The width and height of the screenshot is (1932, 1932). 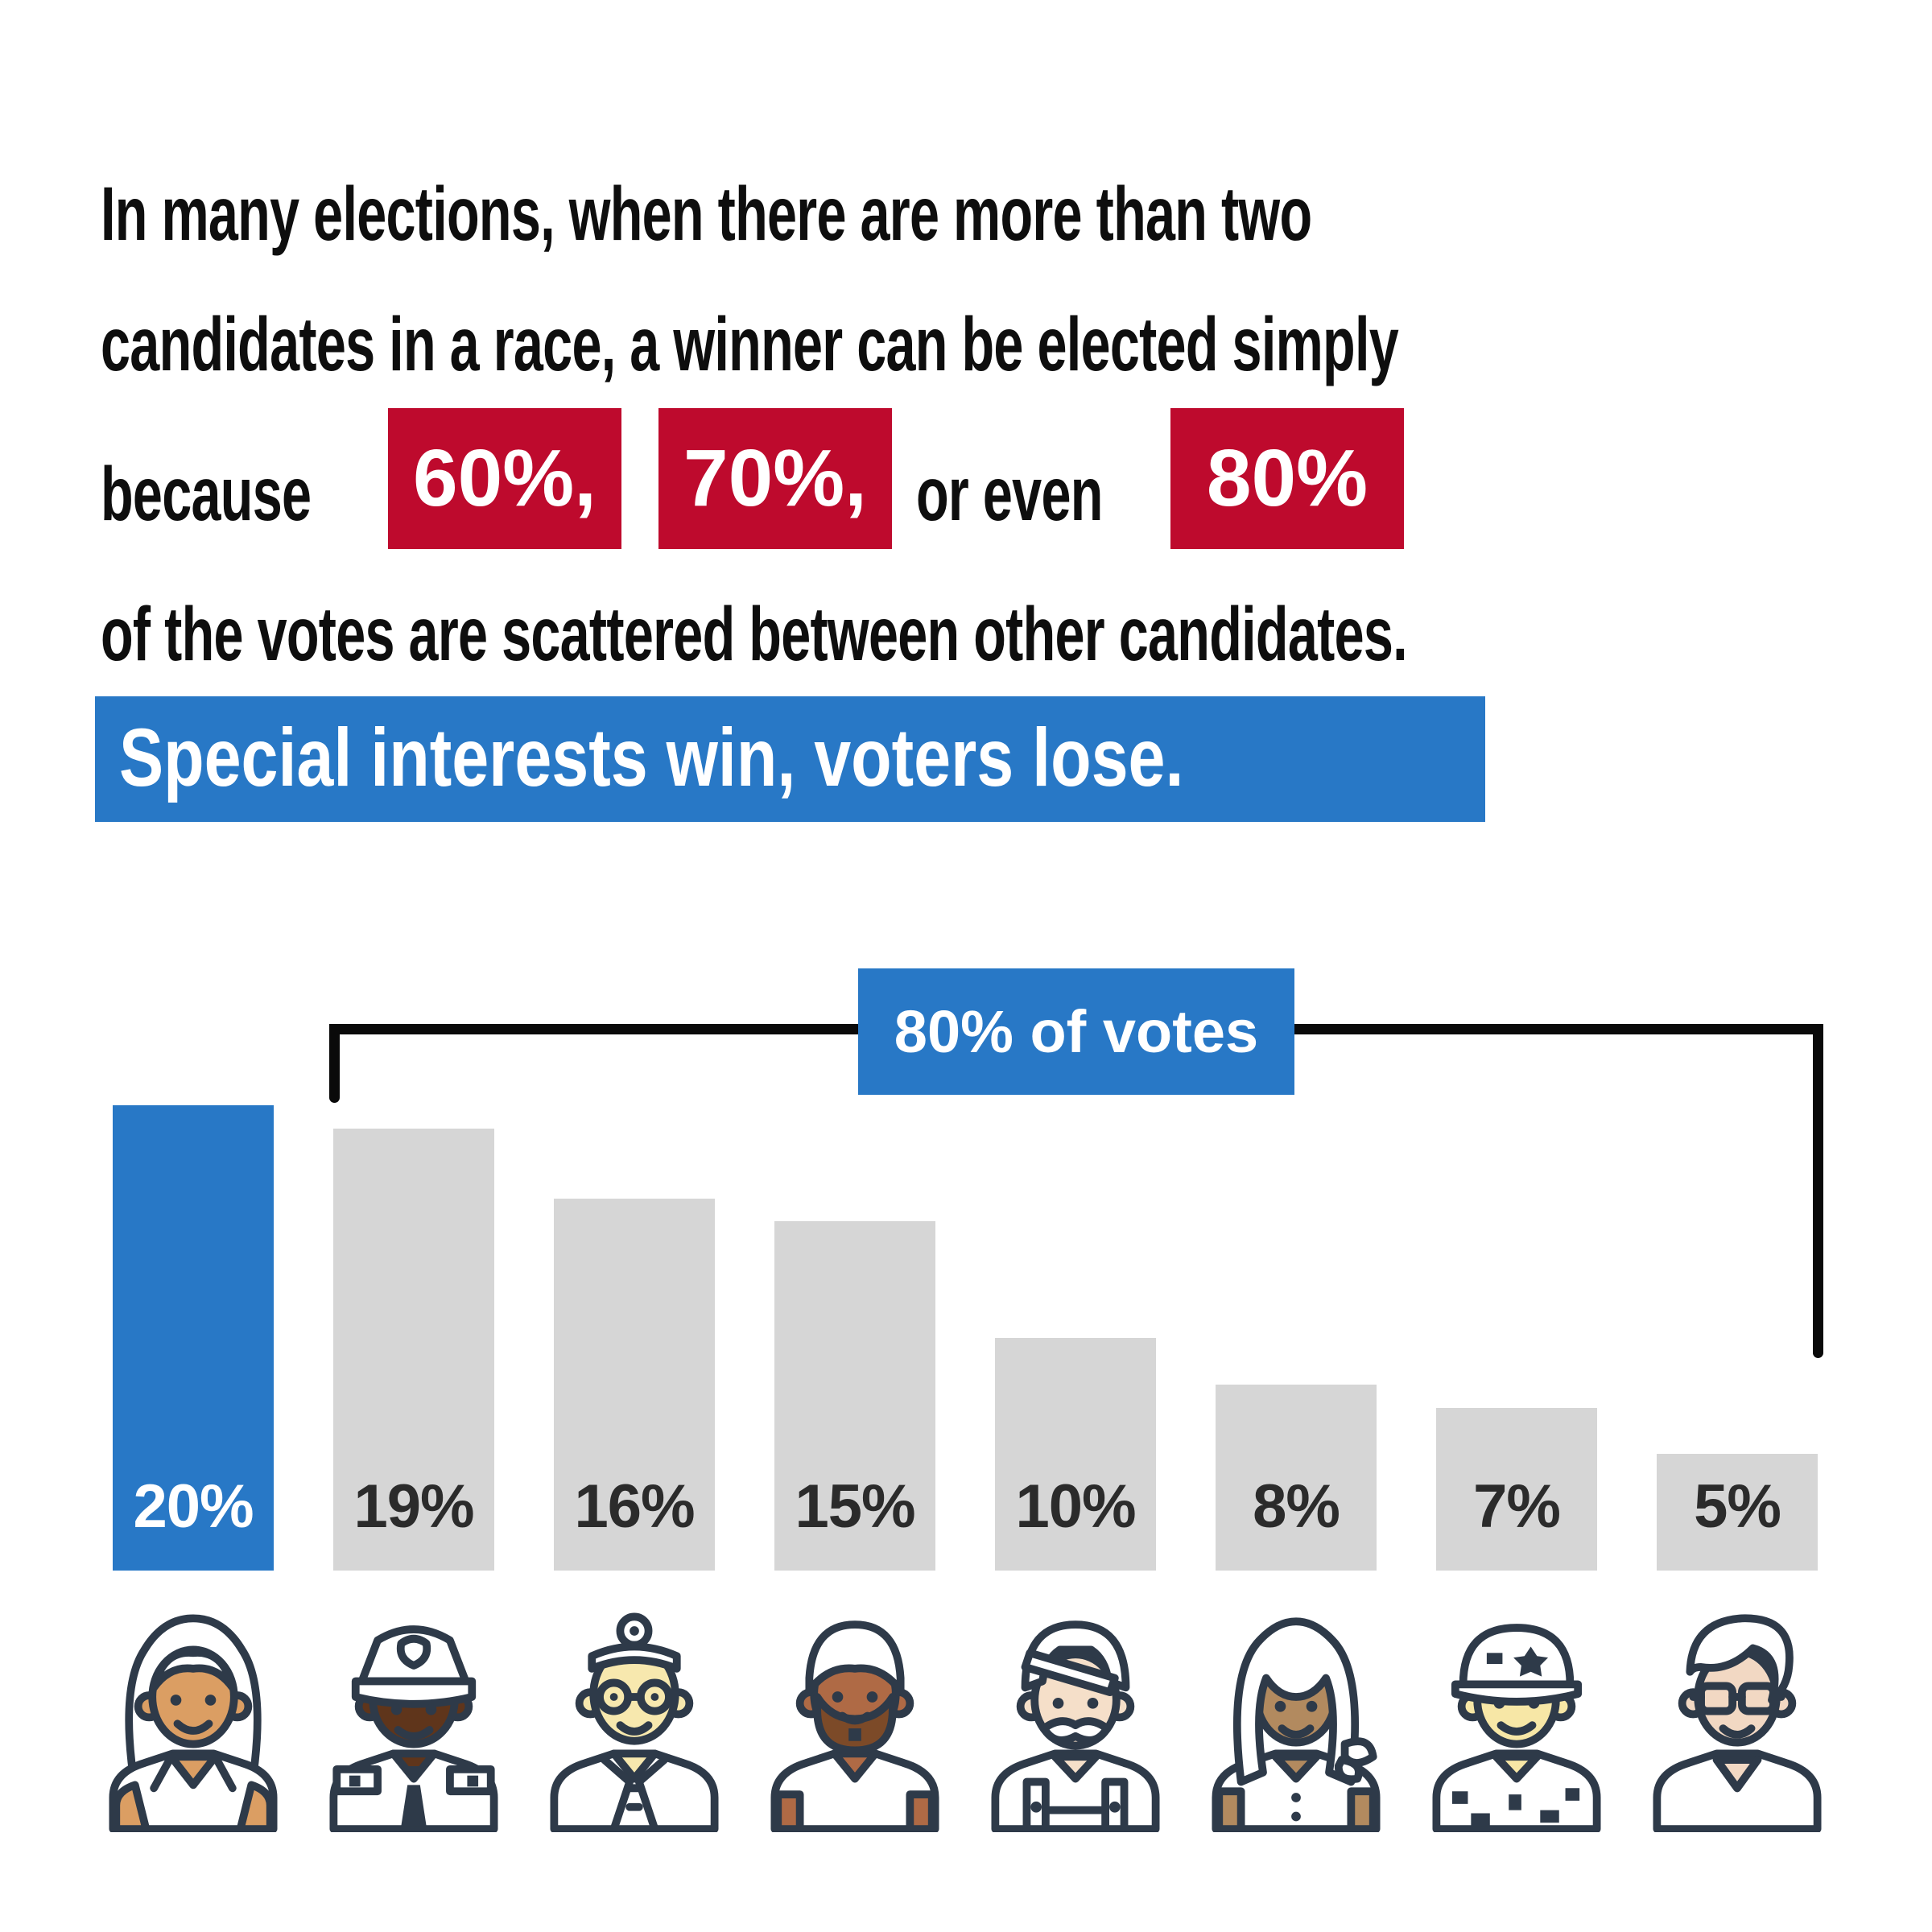 I want to click on avatar-woman-gray-hair-icon, so click(x=193, y=1714).